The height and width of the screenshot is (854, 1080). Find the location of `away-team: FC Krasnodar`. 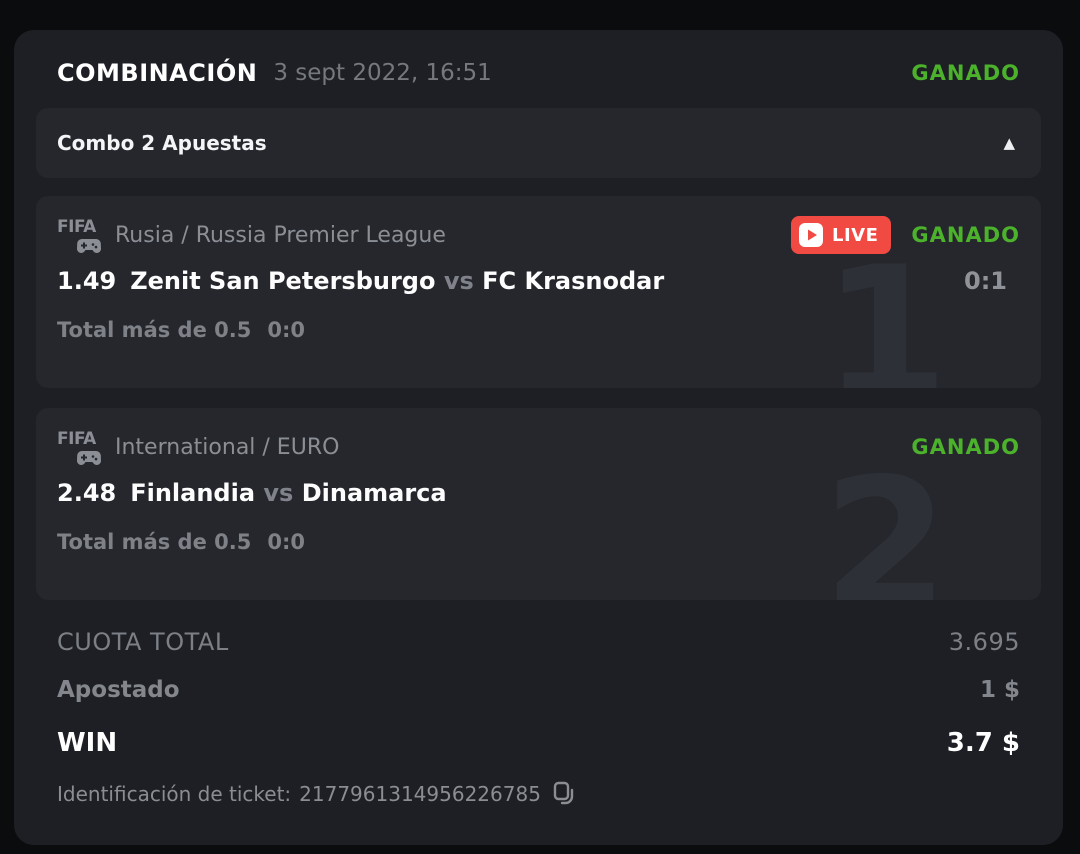

away-team: FC Krasnodar is located at coordinates (573, 281).